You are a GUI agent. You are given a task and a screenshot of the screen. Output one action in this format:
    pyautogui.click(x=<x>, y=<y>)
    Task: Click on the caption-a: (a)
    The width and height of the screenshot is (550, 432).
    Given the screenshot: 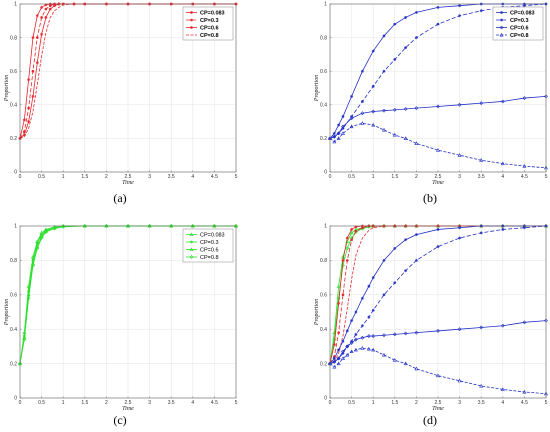 What is the action you would take?
    pyautogui.click(x=120, y=198)
    